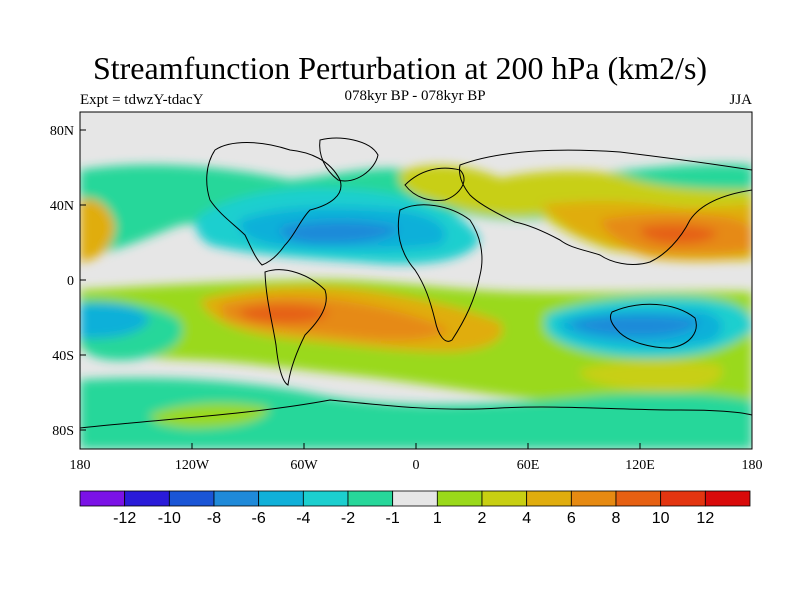 The width and height of the screenshot is (800, 600). Describe the element at coordinates (640, 465) in the screenshot. I see `lon-tick: 120E` at that location.